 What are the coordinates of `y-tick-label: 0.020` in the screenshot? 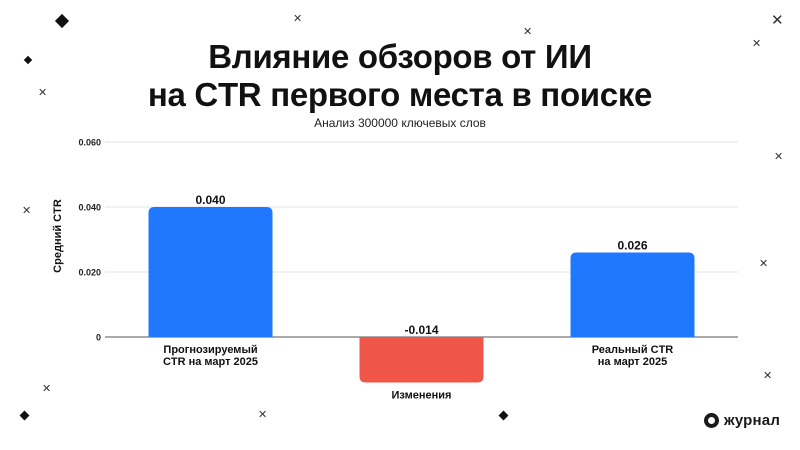 It's located at (89, 273).